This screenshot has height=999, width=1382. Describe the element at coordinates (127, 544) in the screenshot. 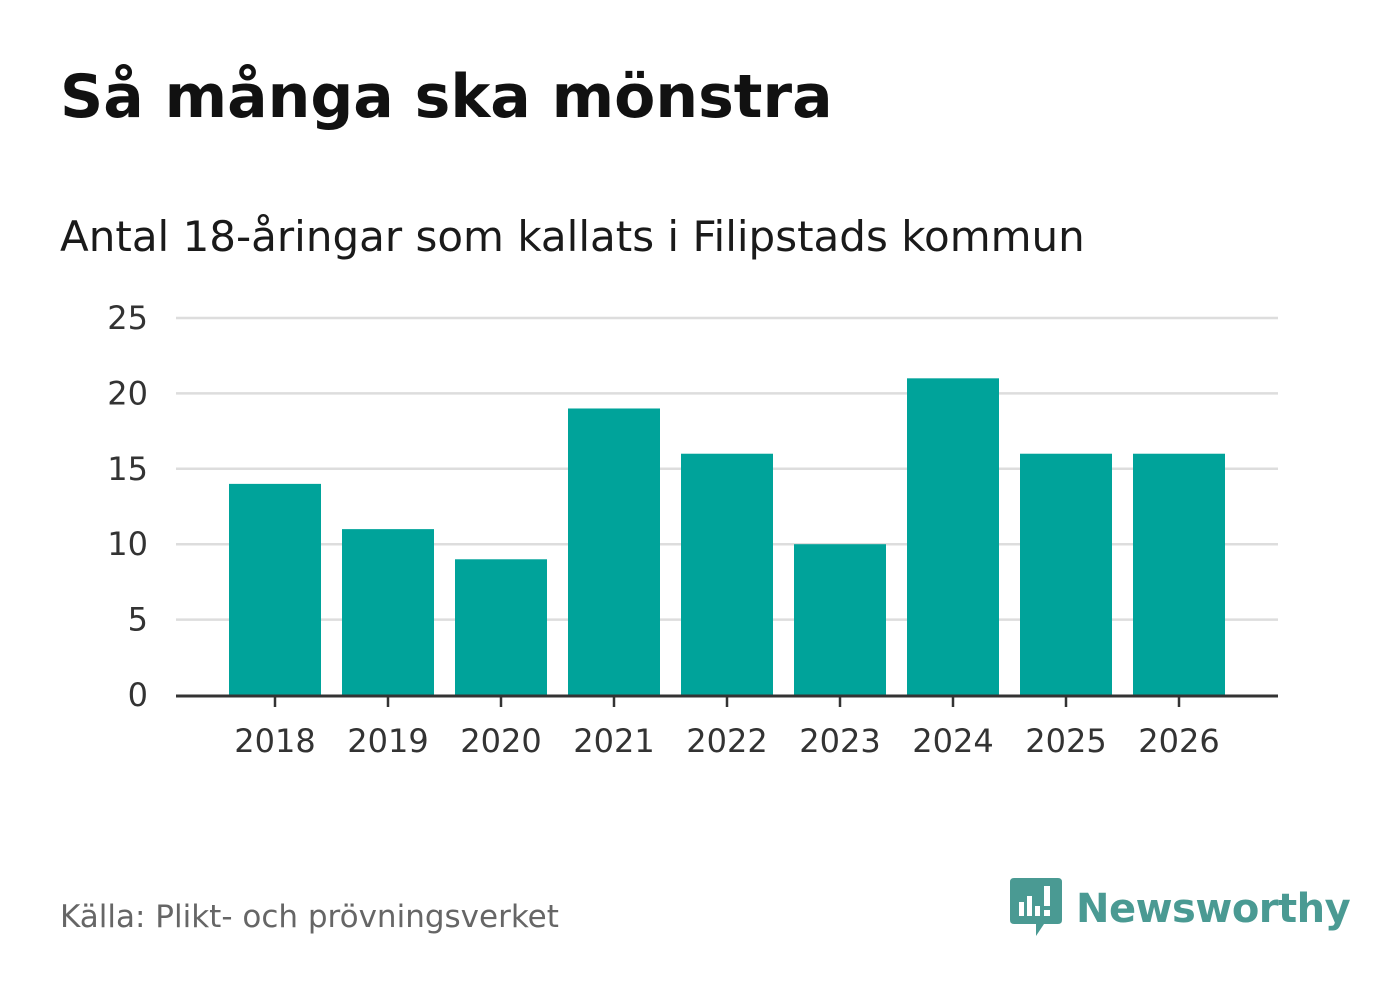

I see `y-tick-label: 10` at that location.